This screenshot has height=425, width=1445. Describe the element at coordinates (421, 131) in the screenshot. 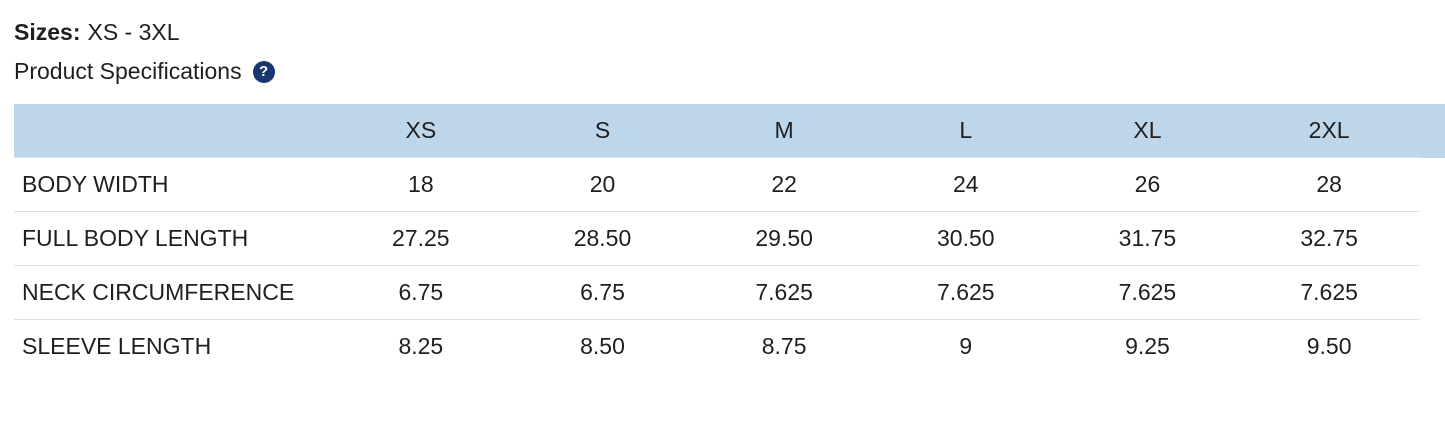

I see `size-column-header: XS` at that location.